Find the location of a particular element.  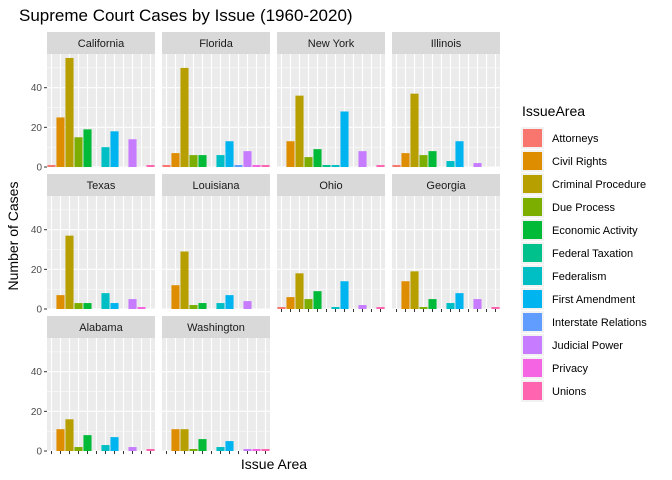

legend-item-federalism: Federalism is located at coordinates (563, 276).